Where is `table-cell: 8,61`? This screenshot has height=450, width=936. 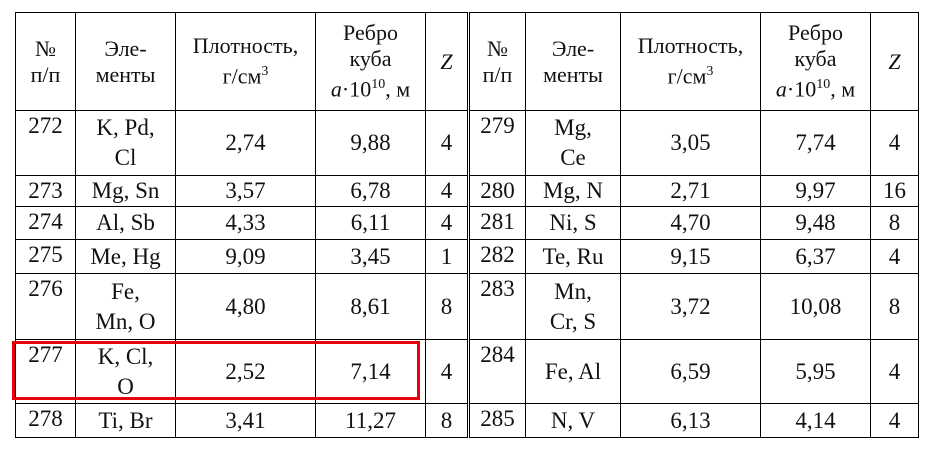 table-cell: 8,61 is located at coordinates (370, 306).